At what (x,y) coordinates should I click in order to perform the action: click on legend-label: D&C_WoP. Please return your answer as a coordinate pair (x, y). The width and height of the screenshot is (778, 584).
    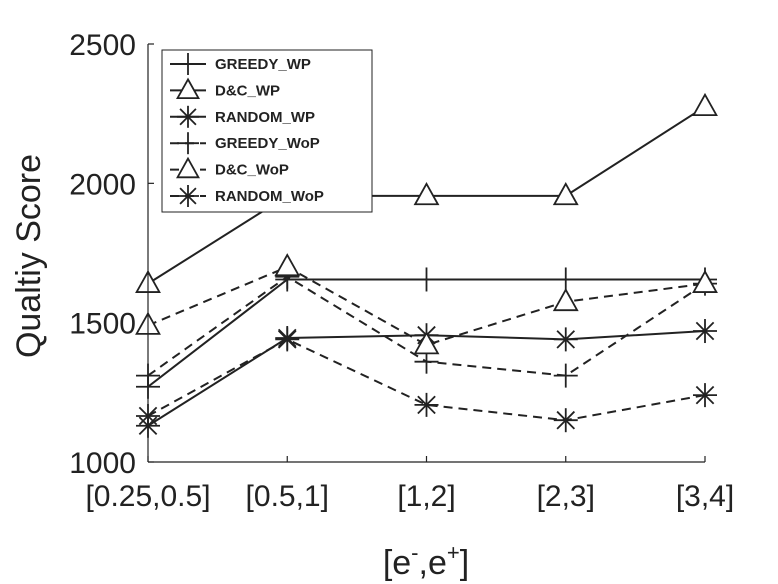
    Looking at the image, I should click on (252, 170).